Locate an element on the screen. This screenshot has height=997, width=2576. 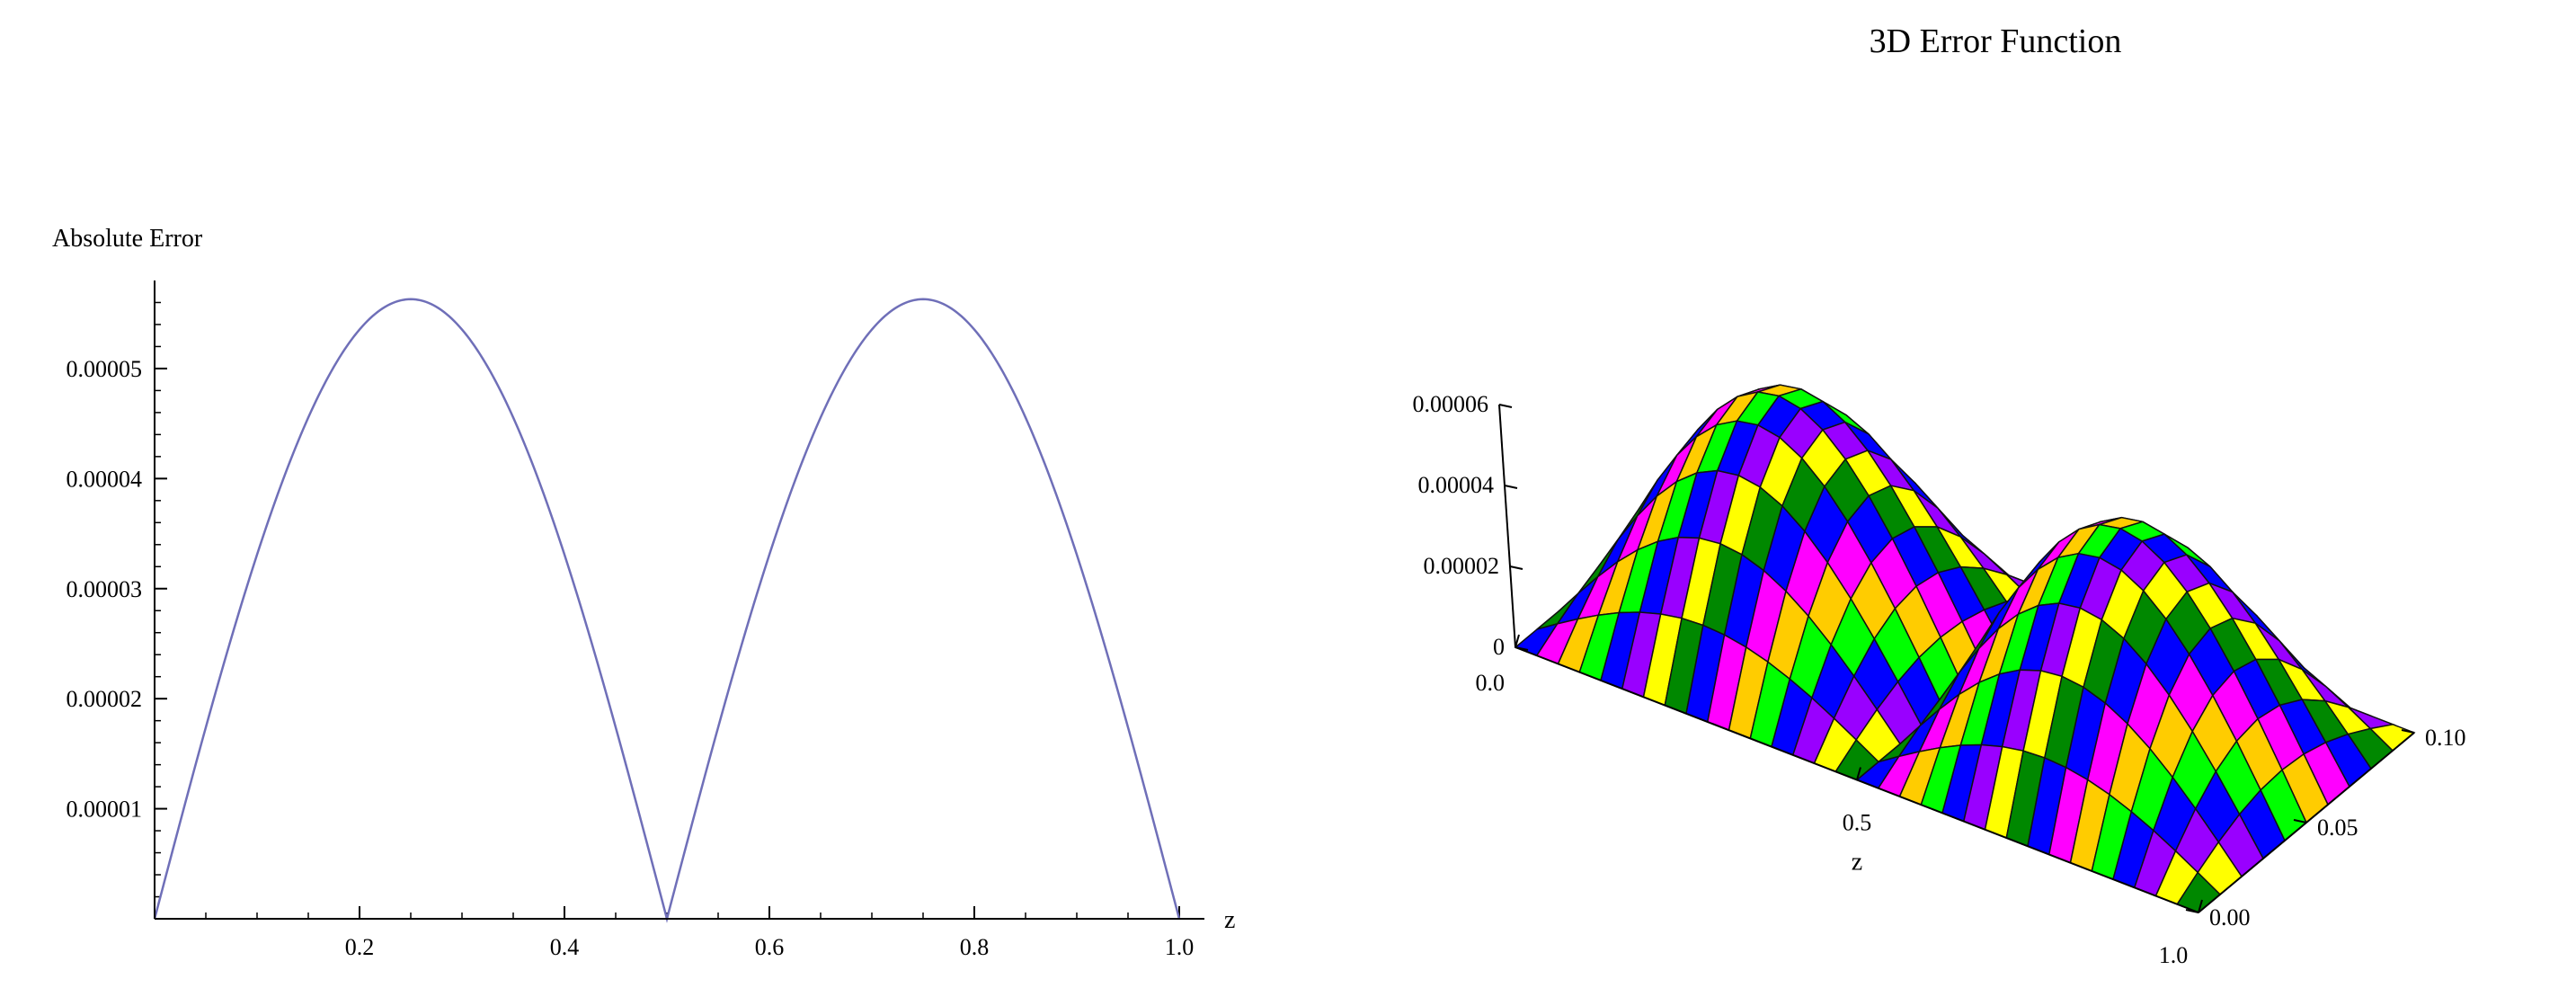
x-axis-label: z is located at coordinates (1229, 920).